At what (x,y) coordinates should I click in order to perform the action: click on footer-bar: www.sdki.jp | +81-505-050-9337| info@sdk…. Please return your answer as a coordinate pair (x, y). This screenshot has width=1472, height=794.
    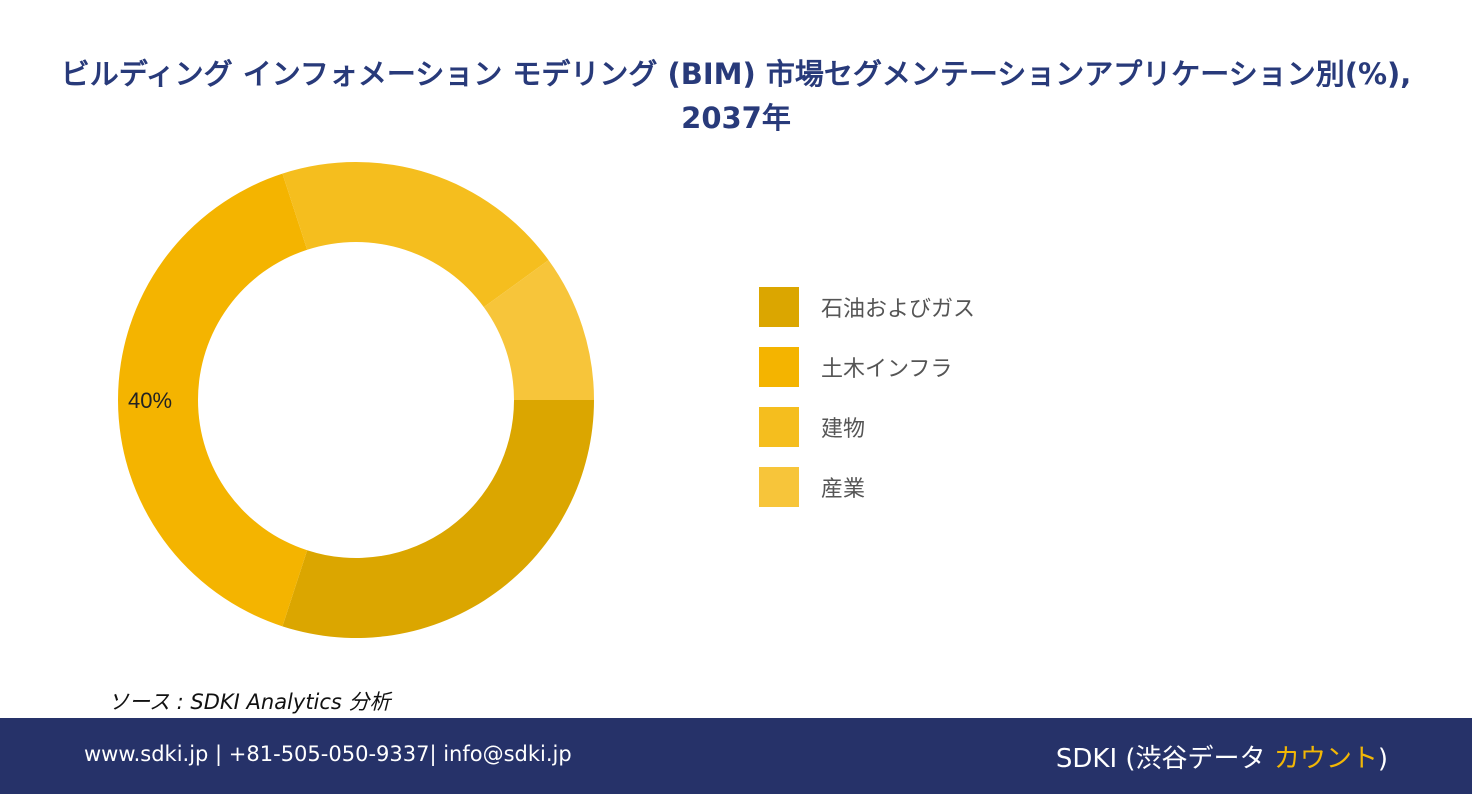
    Looking at the image, I should click on (736, 756).